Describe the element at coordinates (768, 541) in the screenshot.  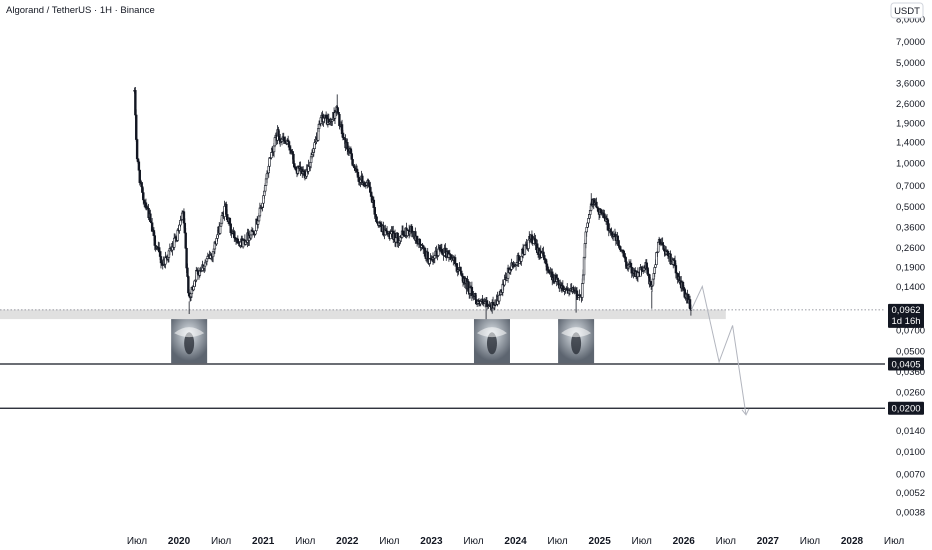
I see `time-tick-label: 2027` at that location.